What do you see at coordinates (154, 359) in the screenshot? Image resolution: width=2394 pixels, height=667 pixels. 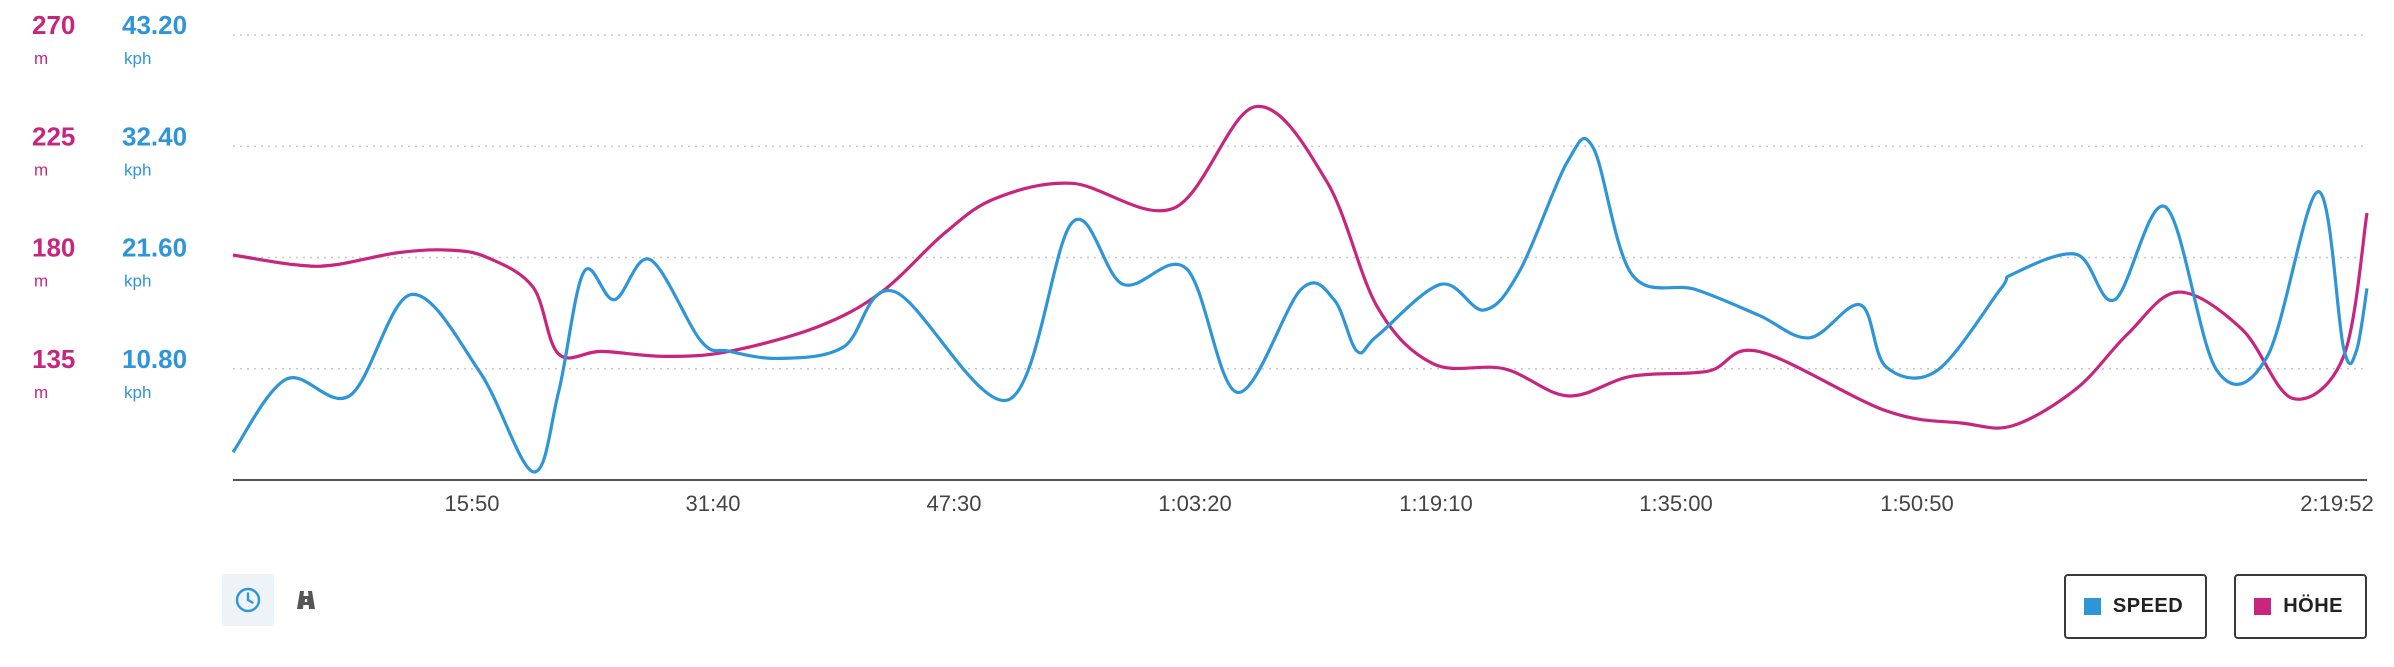 I see `y-tick-label-speed: 10.80` at bounding box center [154, 359].